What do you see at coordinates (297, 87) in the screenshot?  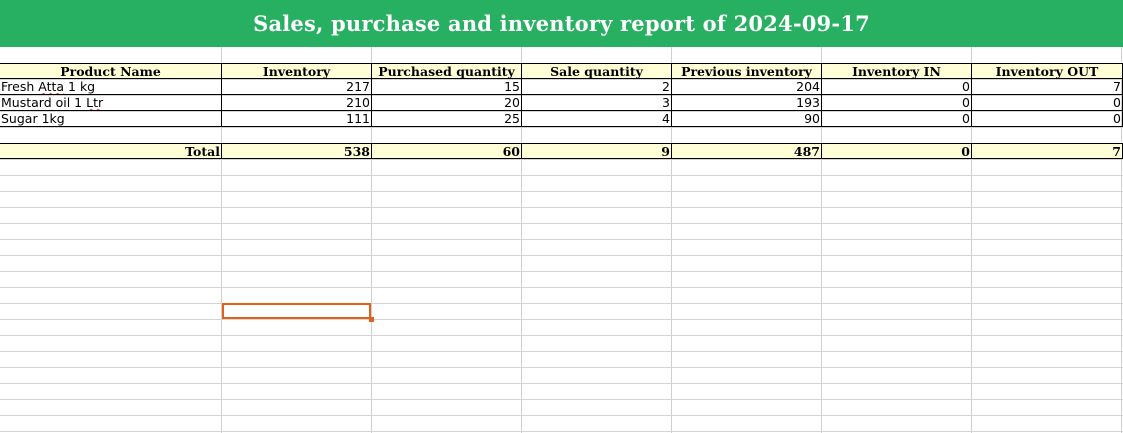 I see `cell-inventory: 217` at bounding box center [297, 87].